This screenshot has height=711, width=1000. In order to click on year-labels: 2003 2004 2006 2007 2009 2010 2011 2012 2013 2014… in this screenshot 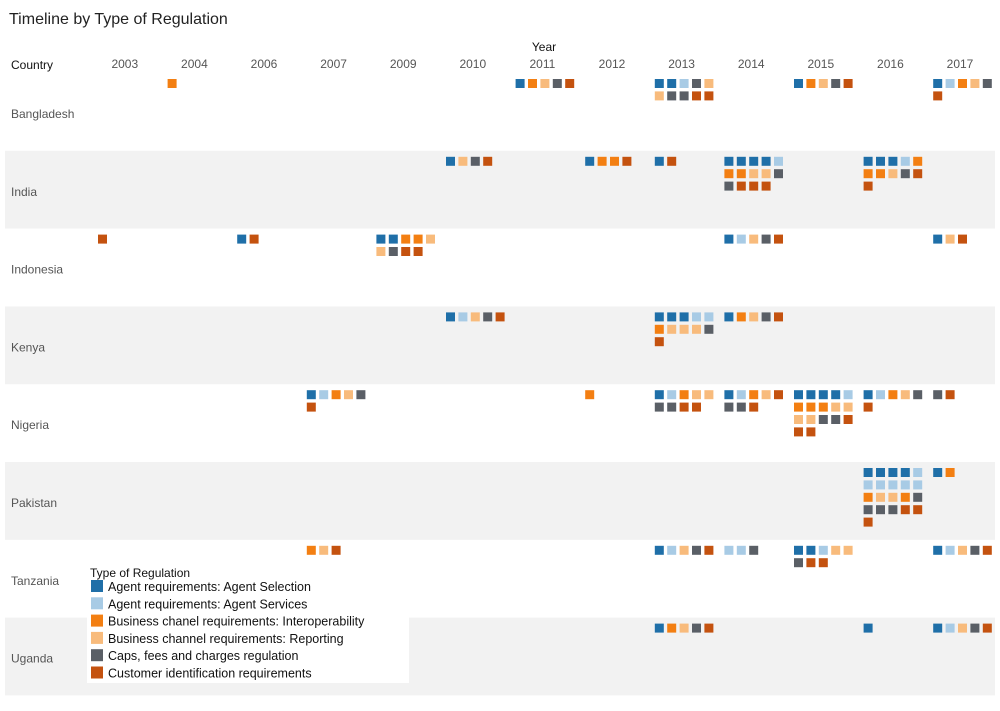, I will do `click(542, 64)`.